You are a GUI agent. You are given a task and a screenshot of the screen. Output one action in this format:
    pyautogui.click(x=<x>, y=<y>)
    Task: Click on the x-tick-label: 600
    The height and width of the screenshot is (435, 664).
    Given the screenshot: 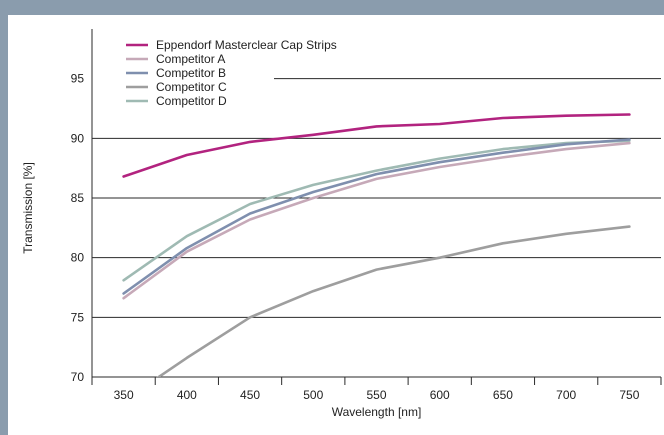 What is the action you would take?
    pyautogui.click(x=440, y=395)
    